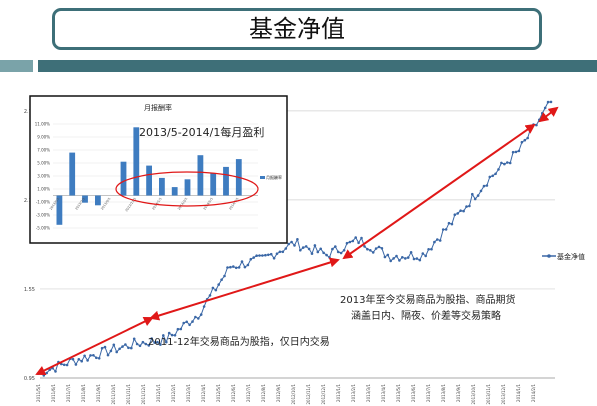 The width and height of the screenshot is (597, 406). Describe the element at coordinates (98, 393) in the screenshot. I see `x-tick-label: 2011/9/1` at that location.